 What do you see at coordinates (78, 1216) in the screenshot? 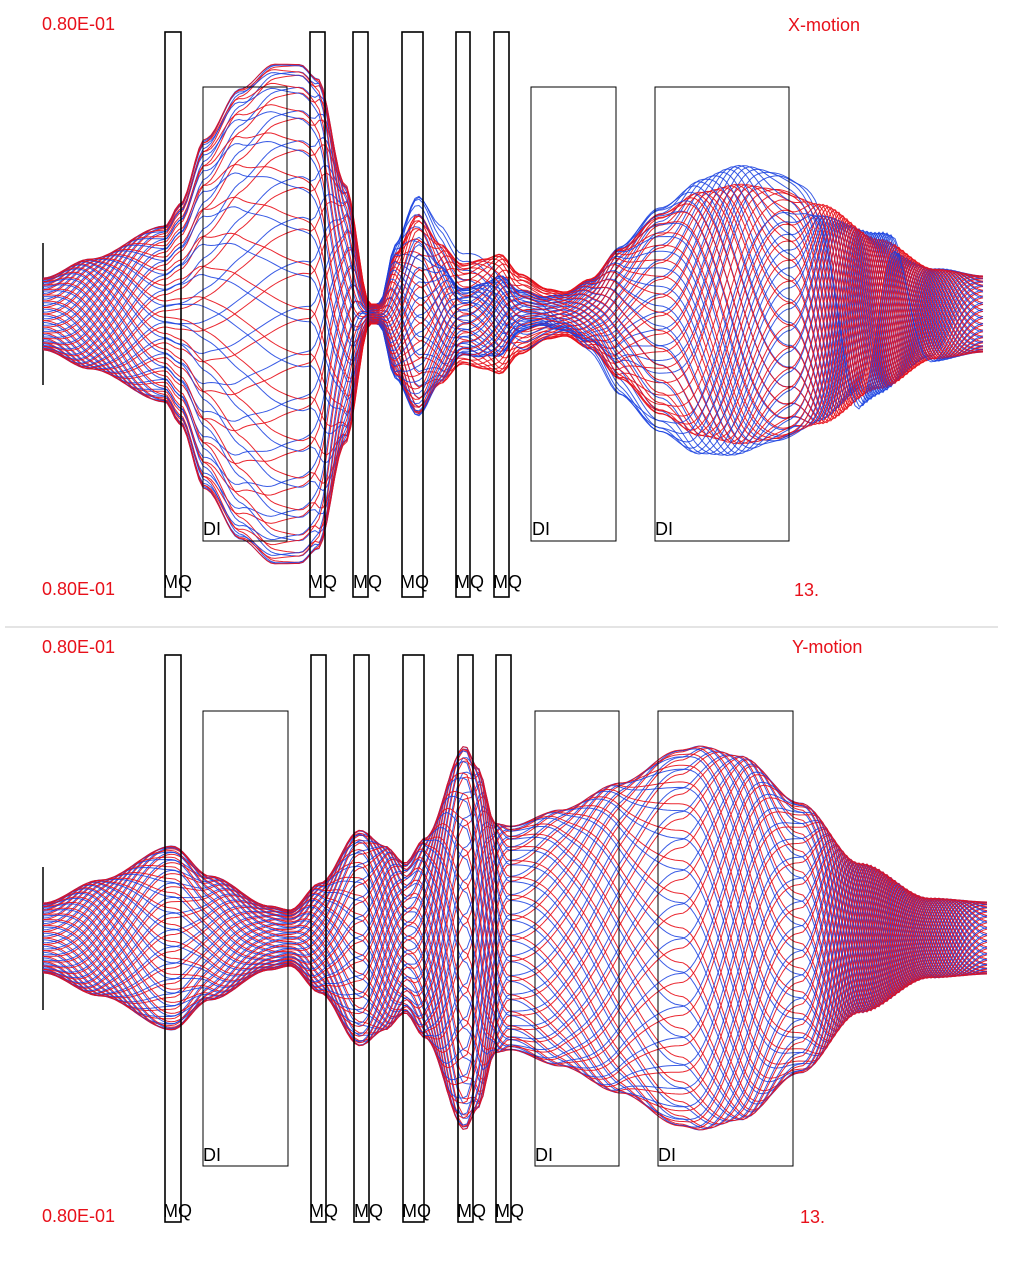
I see `y-scale-bottom-label: 0.80E-01` at bounding box center [78, 1216].